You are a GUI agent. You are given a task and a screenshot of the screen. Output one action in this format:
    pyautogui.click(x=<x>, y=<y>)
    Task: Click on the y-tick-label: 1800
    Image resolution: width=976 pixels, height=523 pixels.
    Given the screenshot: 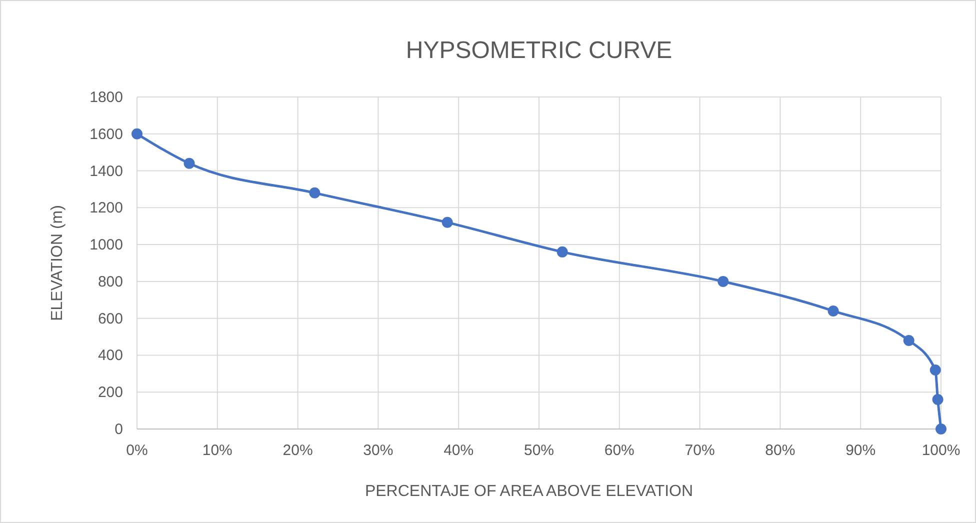 What is the action you would take?
    pyautogui.click(x=106, y=97)
    